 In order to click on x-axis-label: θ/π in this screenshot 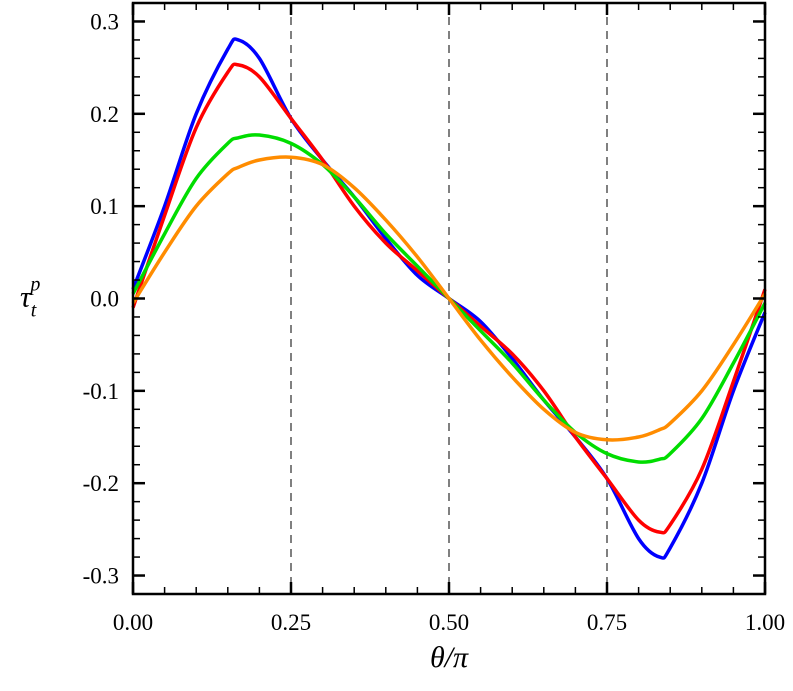, I will do `click(449, 657)`.